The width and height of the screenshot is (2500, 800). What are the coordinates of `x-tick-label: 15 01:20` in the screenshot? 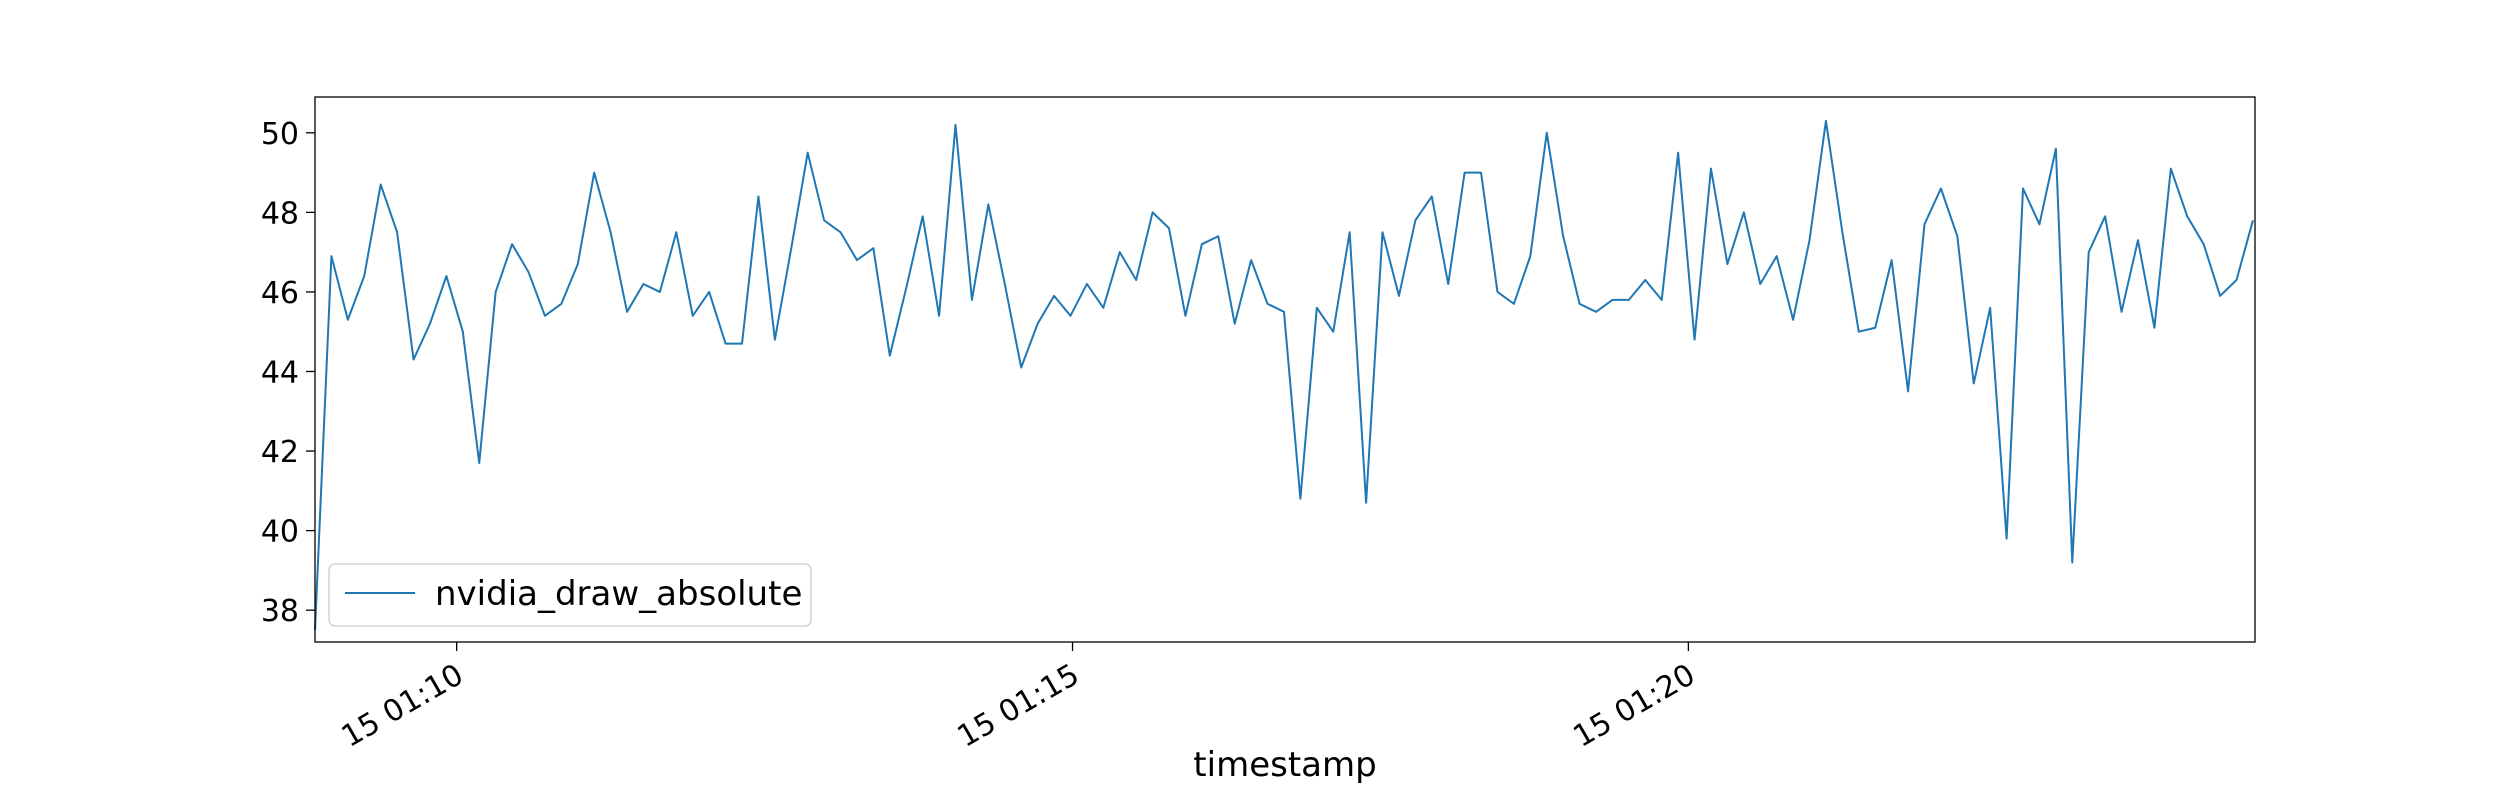 It's located at (1634, 705).